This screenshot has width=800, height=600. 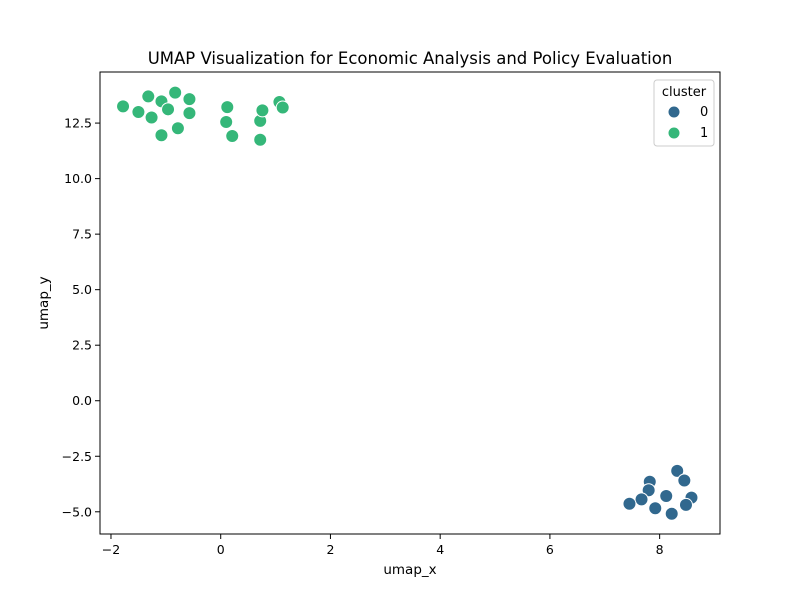 What do you see at coordinates (82, 345) in the screenshot?
I see `y-tick-label: 2.5` at bounding box center [82, 345].